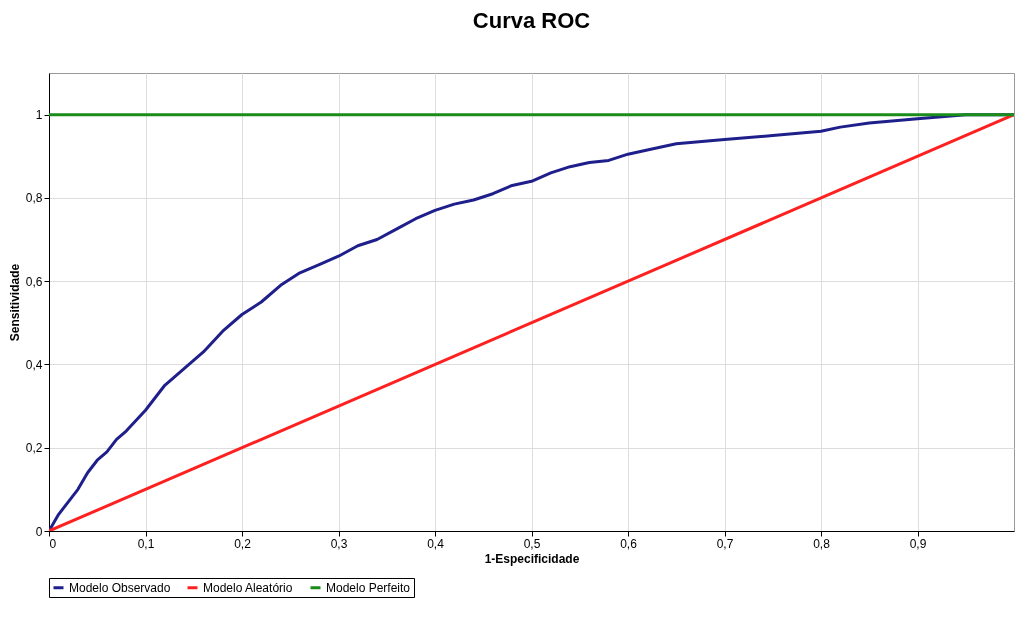 This screenshot has width=1035, height=642. I want to click on x-tick-label: 0,6, so click(629, 543).